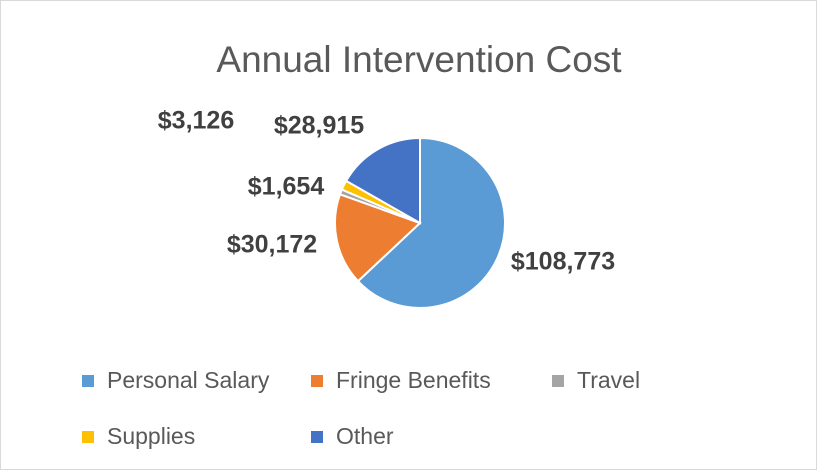 The height and width of the screenshot is (471, 818). What do you see at coordinates (272, 245) in the screenshot?
I see `data-label: $30,172` at bounding box center [272, 245].